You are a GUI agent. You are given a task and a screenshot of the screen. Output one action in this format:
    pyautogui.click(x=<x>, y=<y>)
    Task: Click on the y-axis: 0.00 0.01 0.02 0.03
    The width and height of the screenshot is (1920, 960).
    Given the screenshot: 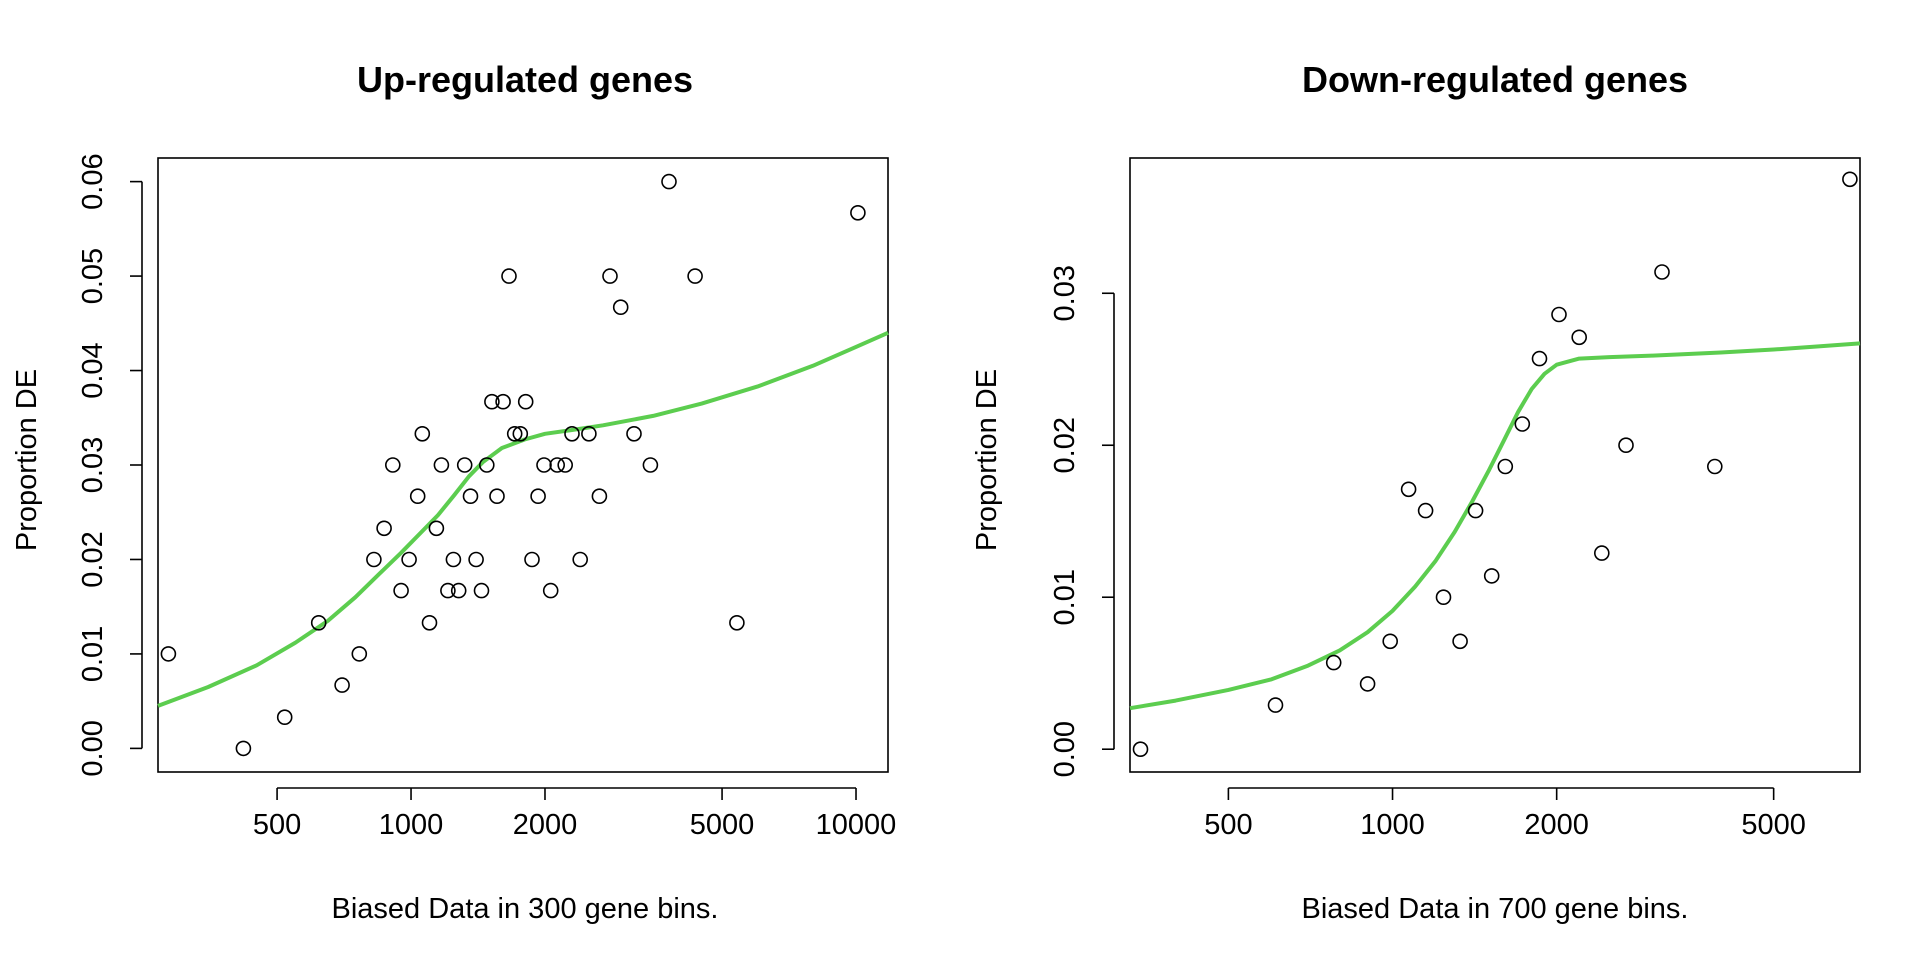 What is the action you would take?
    pyautogui.click(x=1082, y=521)
    